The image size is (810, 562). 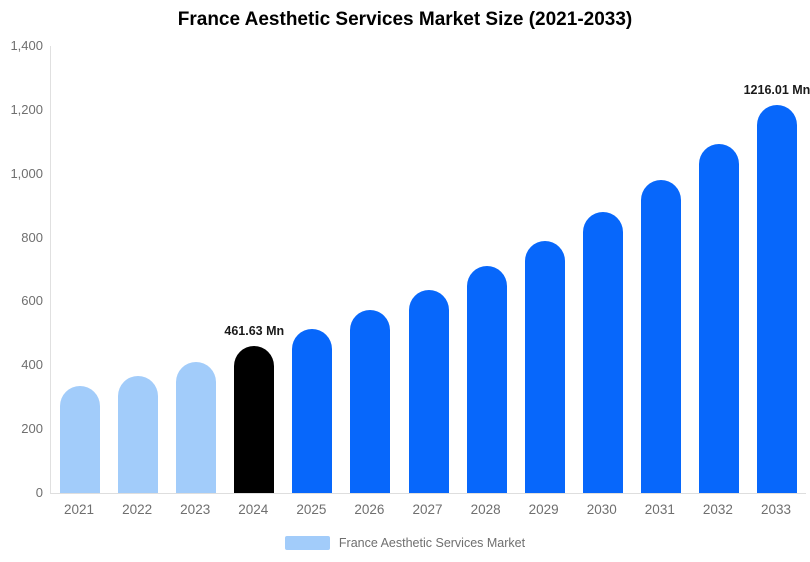 I want to click on bar-slot-2032, so click(x=719, y=269).